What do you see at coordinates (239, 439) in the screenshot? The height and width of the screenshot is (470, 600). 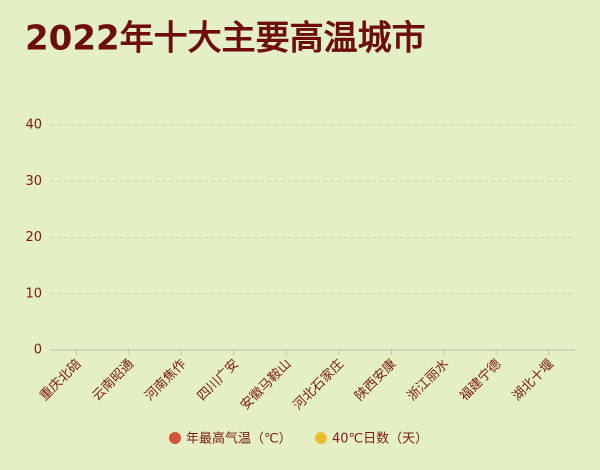 I see `legend-label: 年最高气温（℃）` at bounding box center [239, 439].